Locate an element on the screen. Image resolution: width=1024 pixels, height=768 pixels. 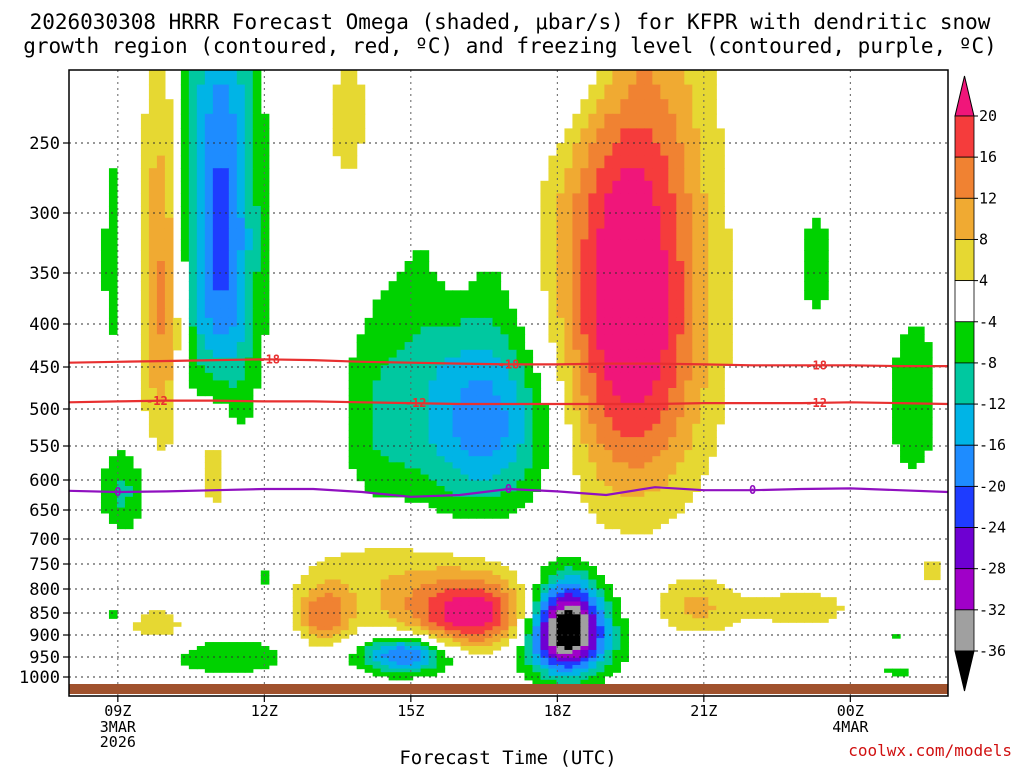
site-credit: coolwx.com/models is located at coordinates (930, 750).